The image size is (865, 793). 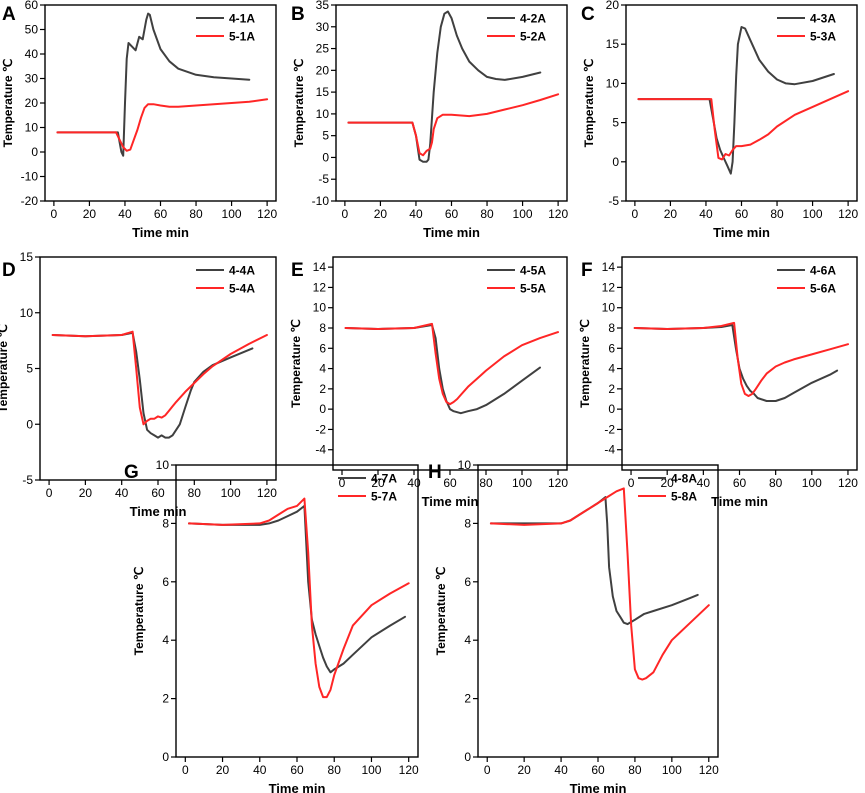 What do you see at coordinates (323, 49) in the screenshot?
I see `y-tick-label: 25` at bounding box center [323, 49].